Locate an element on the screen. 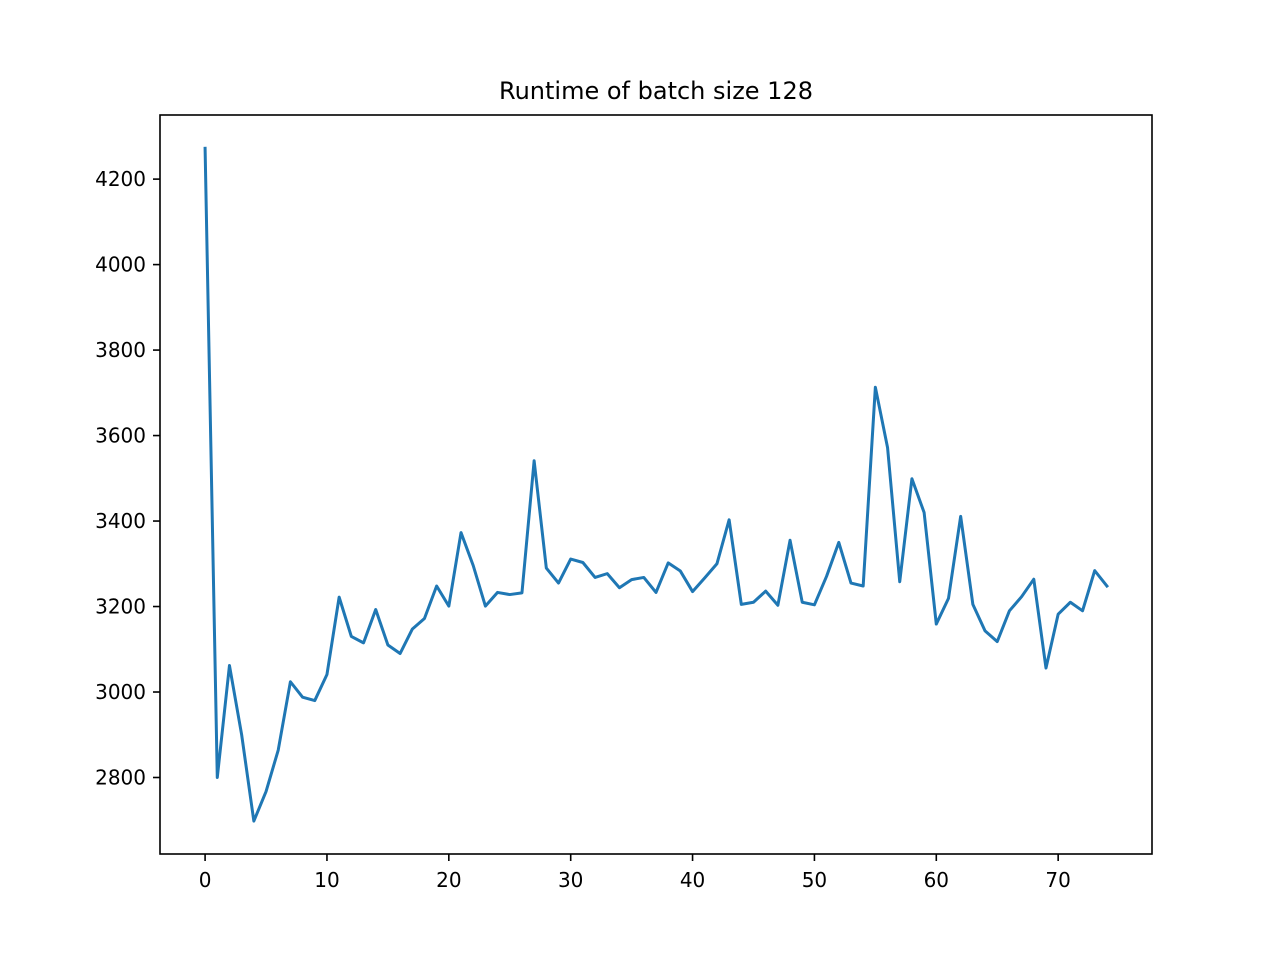 This screenshot has height=960, width=1280. y-tick-label: 4000 is located at coordinates (120, 265).